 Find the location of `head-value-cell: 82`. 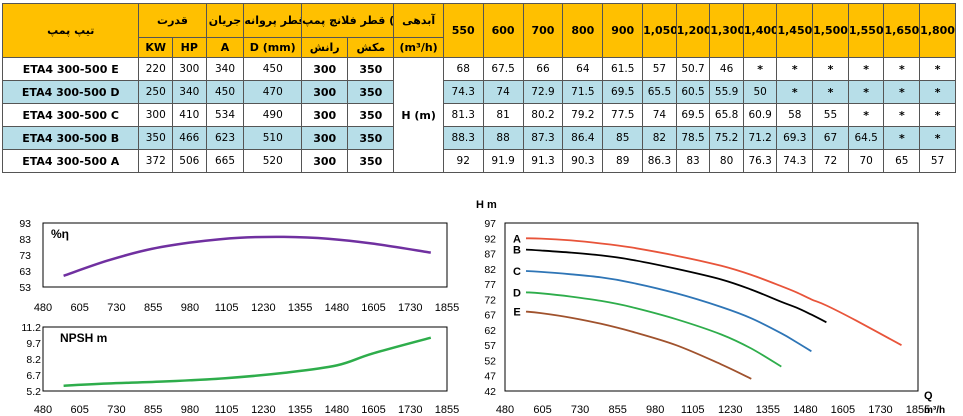

head-value-cell: 82 is located at coordinates (659, 138).